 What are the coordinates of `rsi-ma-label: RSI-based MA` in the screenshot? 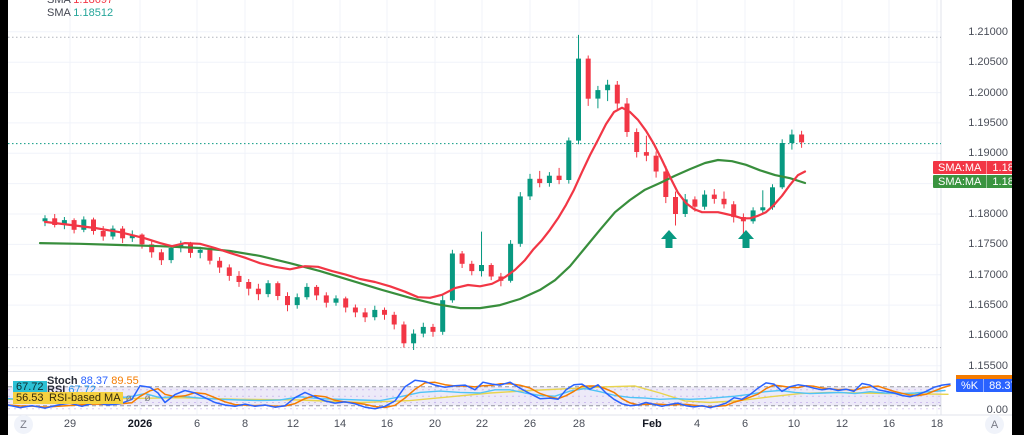 It's located at (85, 398).